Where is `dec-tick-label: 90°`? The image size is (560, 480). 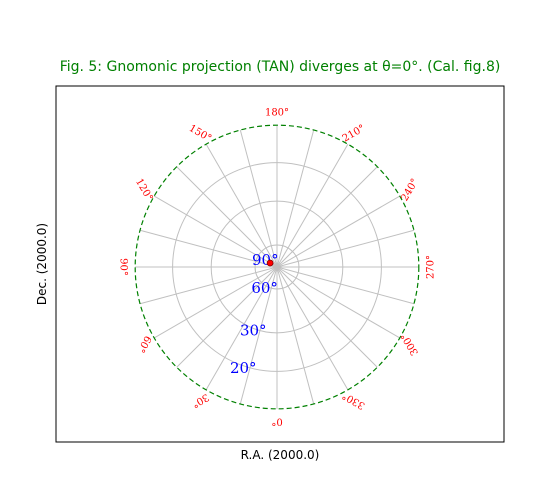 dec-tick-label: 90° is located at coordinates (265, 260).